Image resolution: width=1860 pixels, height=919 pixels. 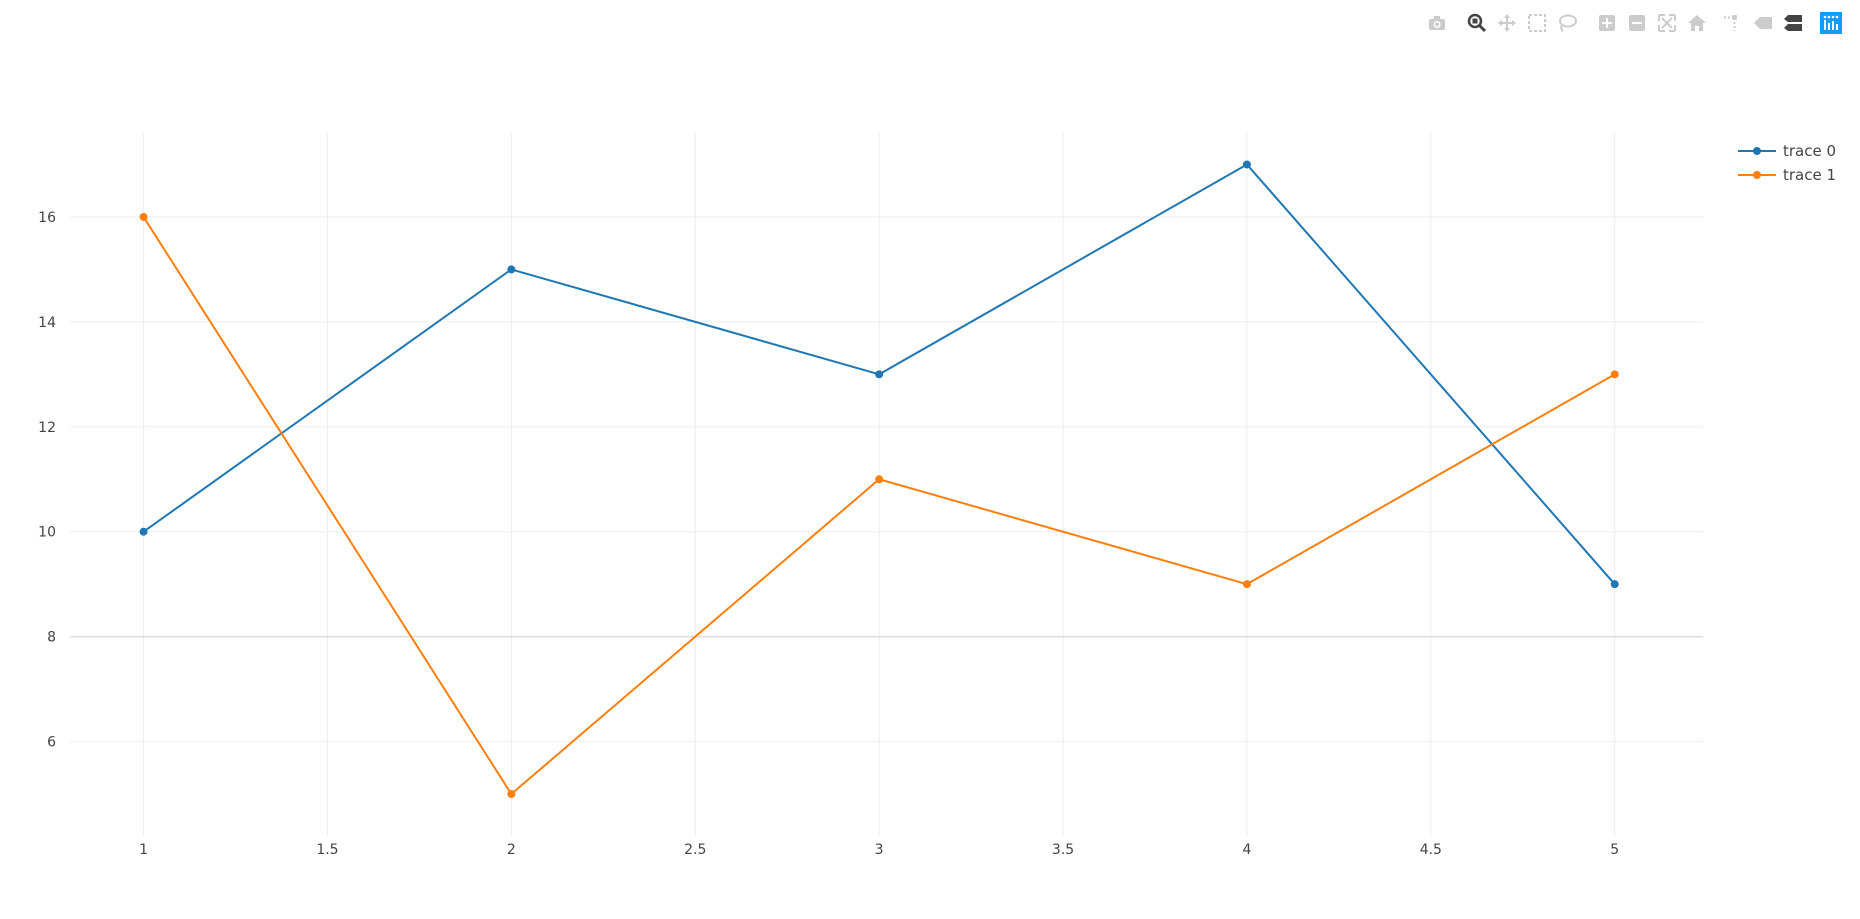 I want to click on autoscale-icon, so click(x=1667, y=23).